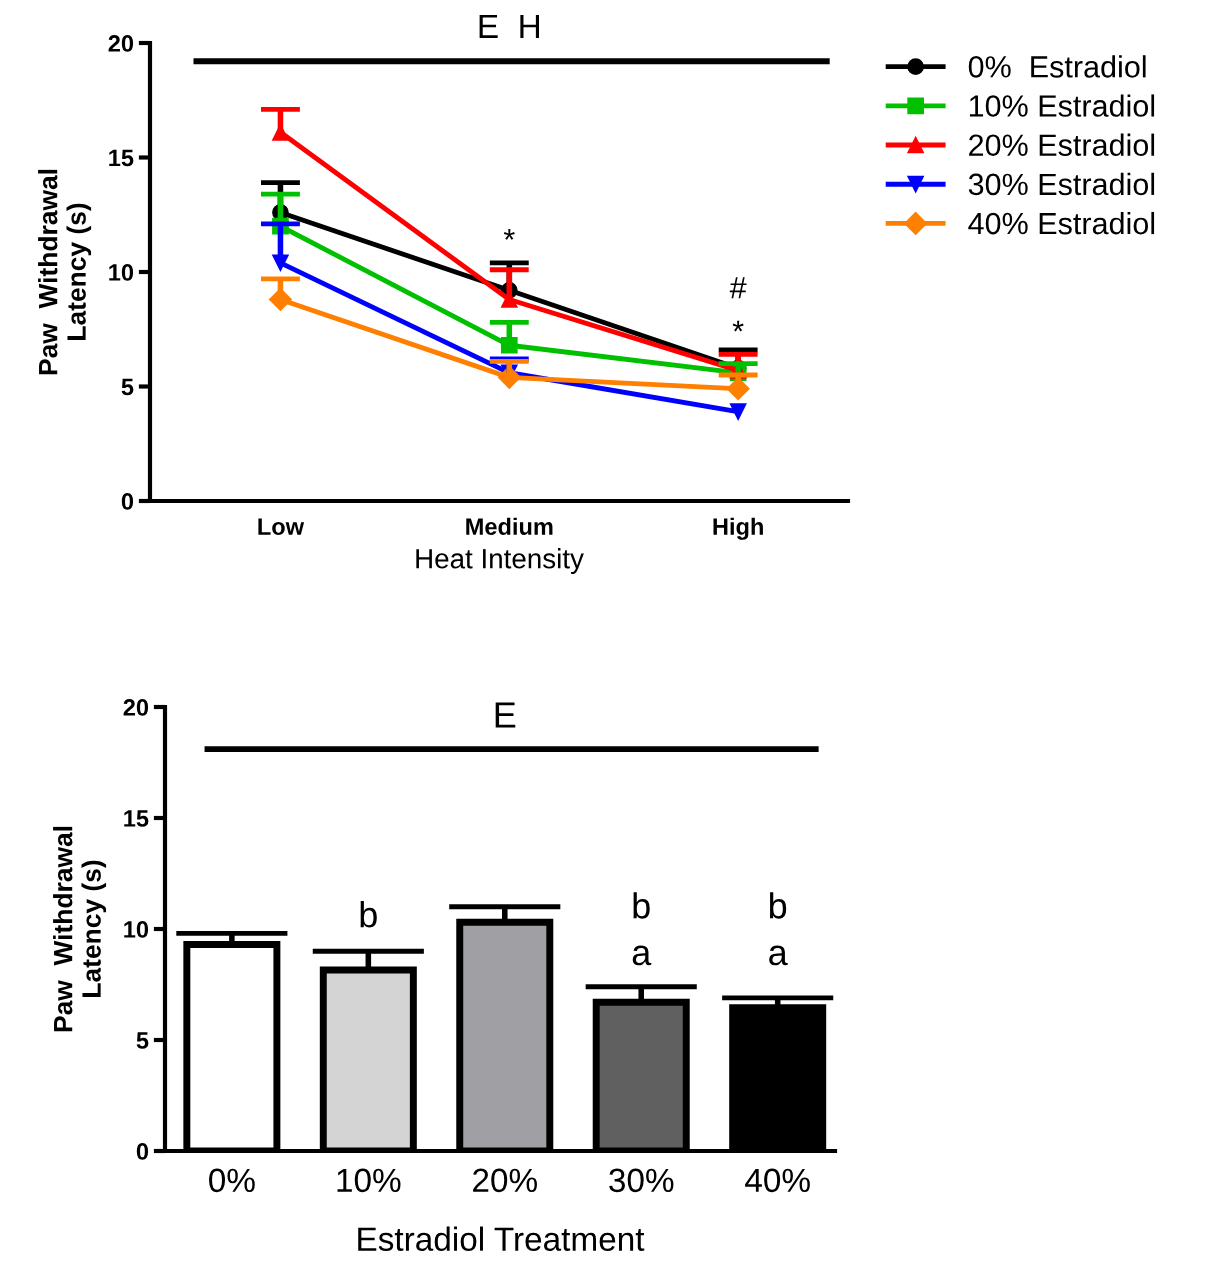 The width and height of the screenshot is (1217, 1274). I want to click on x-tick-label: High, so click(738, 528).